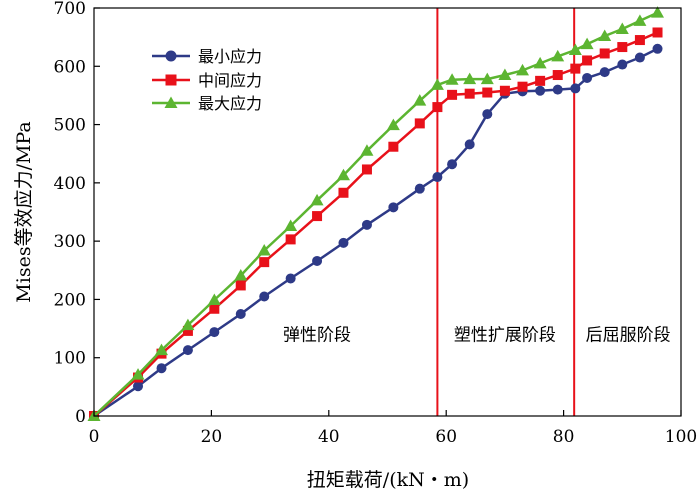  I want to click on x-tick-label-40: 40, so click(329, 437).